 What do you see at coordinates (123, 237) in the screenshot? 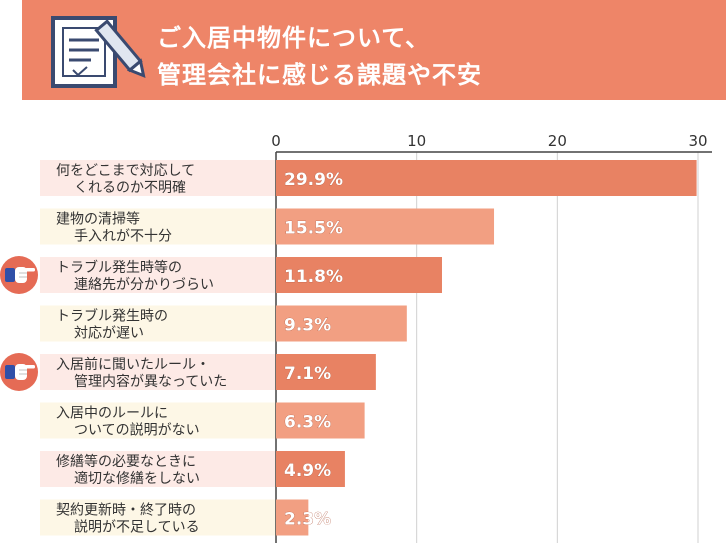
I see `category-label-line2: 手入れが不十分` at bounding box center [123, 237].